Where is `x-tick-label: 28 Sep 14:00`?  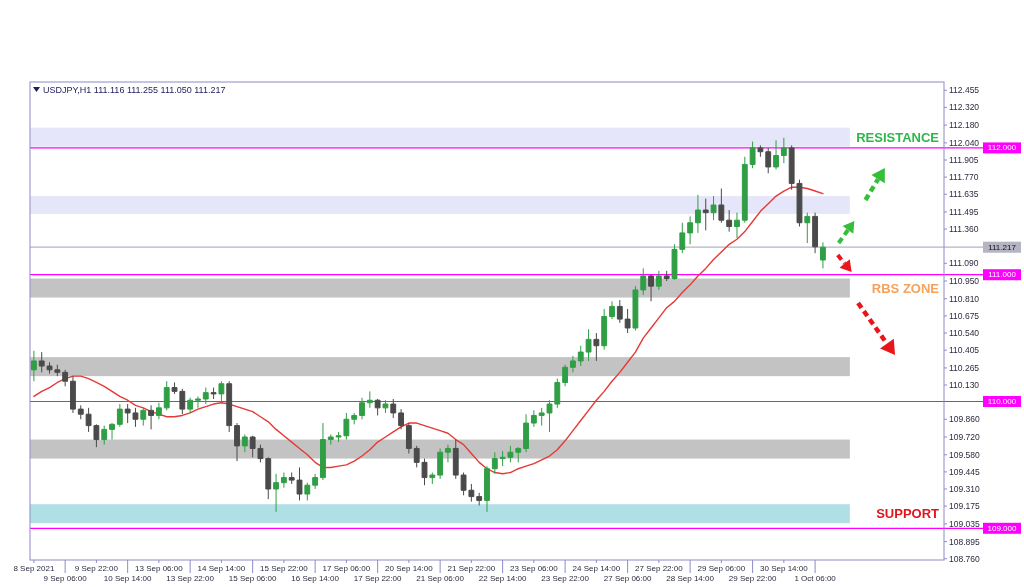 x-tick-label: 28 Sep 14:00 is located at coordinates (690, 578).